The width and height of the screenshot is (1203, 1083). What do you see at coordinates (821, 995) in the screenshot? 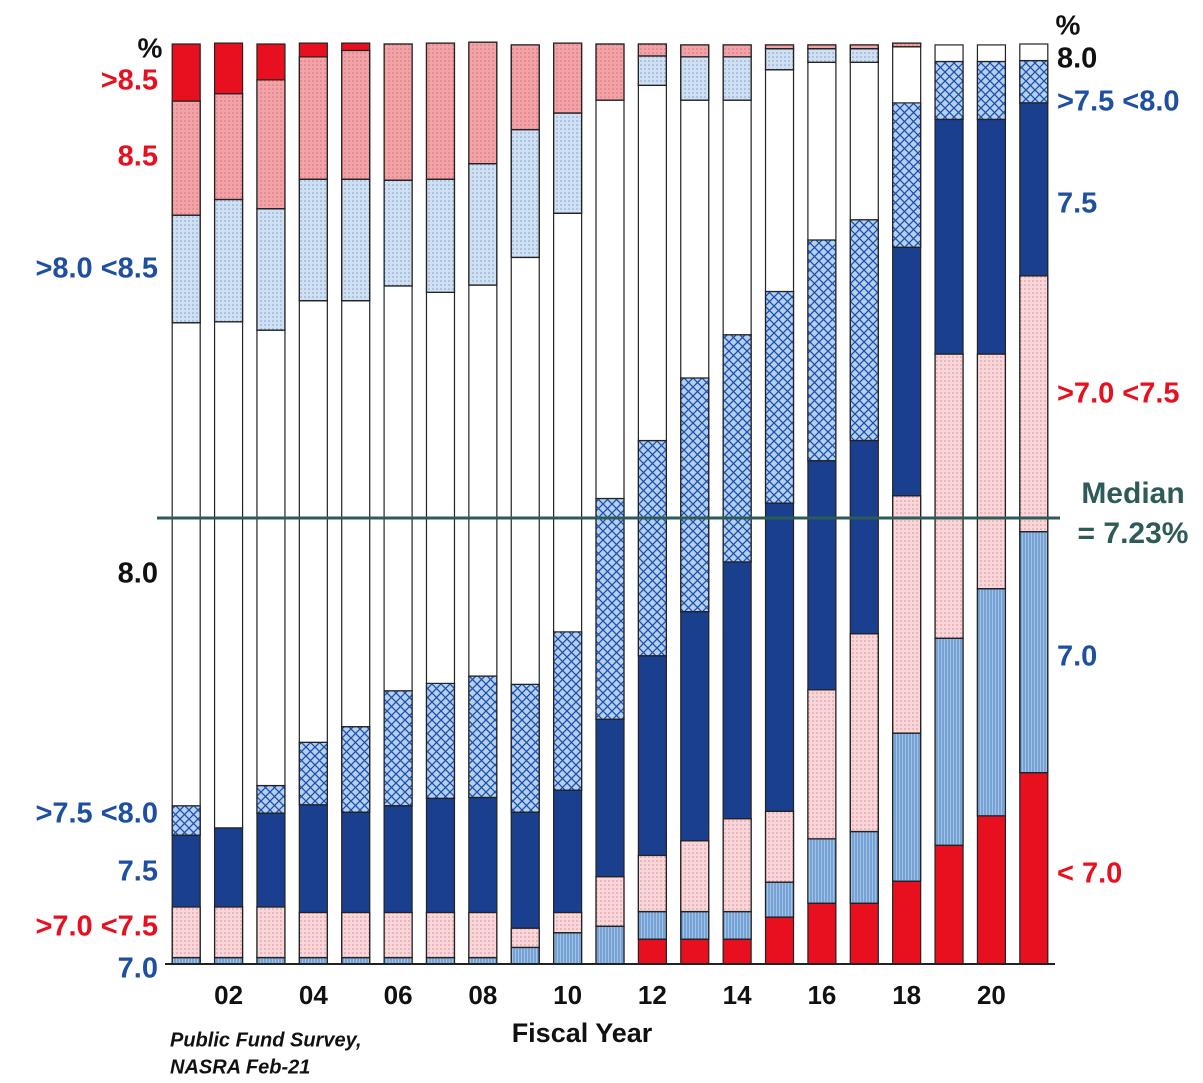
I see `x-tick-label: 16` at bounding box center [821, 995].